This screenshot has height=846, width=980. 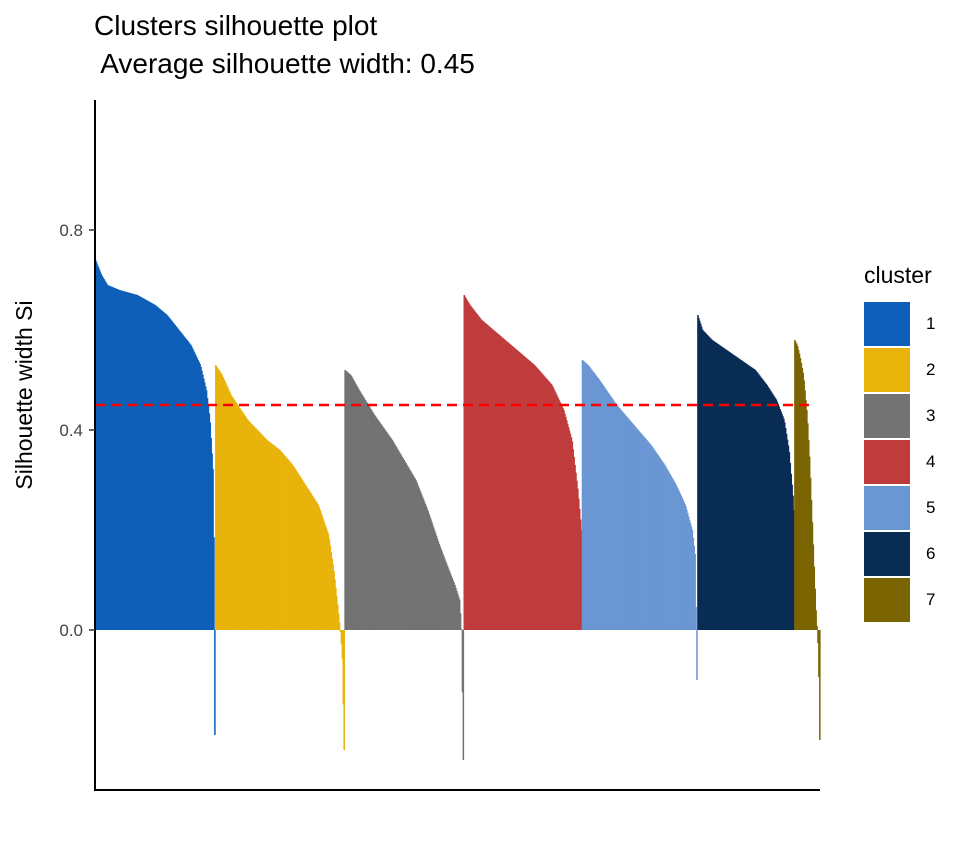 I want to click on legend-item-cluster-1: 1, so click(x=899, y=324).